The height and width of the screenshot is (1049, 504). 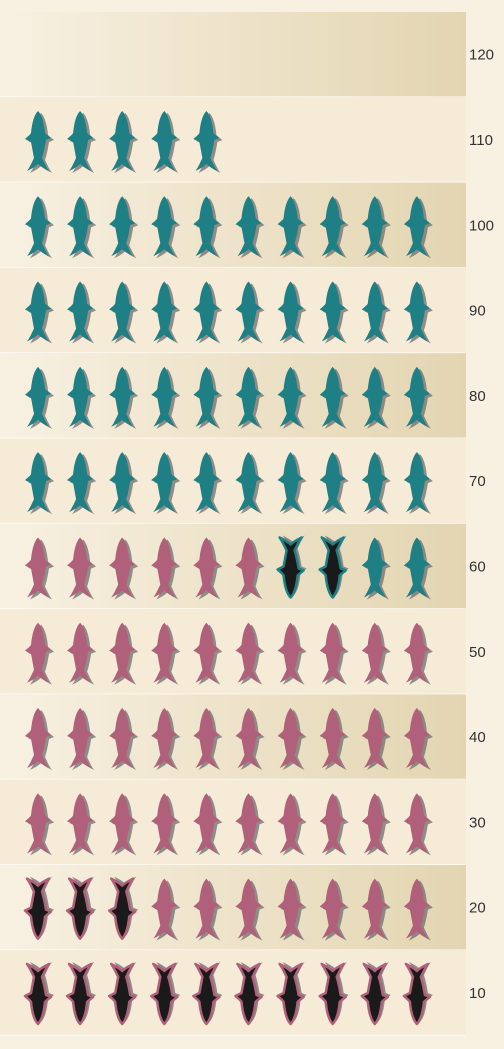 I want to click on y-tick-label: 120, so click(x=481, y=55).